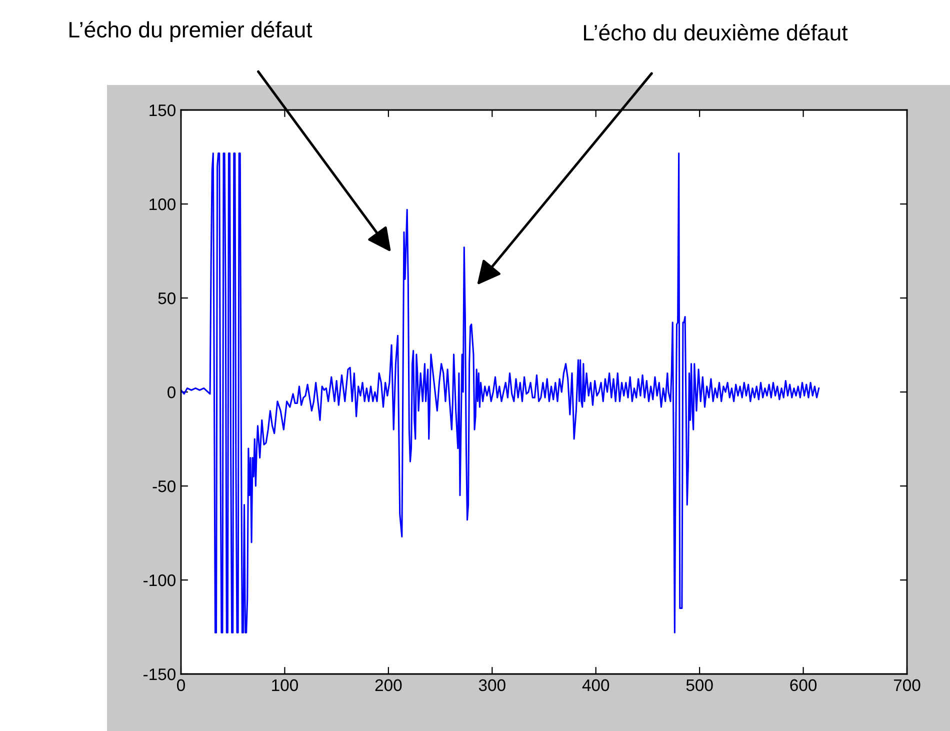 The width and height of the screenshot is (950, 731). Describe the element at coordinates (160, 674) in the screenshot. I see `y-tick-label: -150` at that location.